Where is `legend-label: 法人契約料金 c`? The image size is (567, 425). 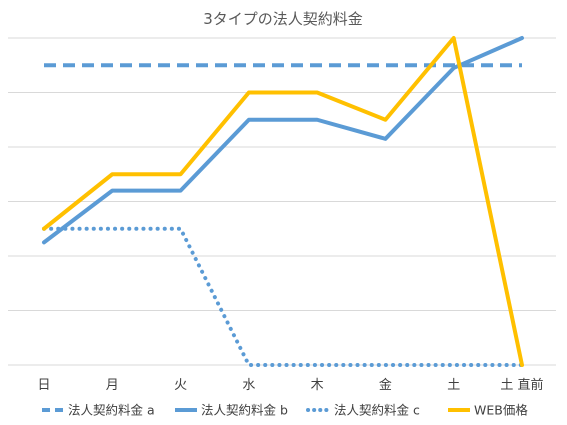 legend-label: 法人契約料金 c is located at coordinates (377, 410).